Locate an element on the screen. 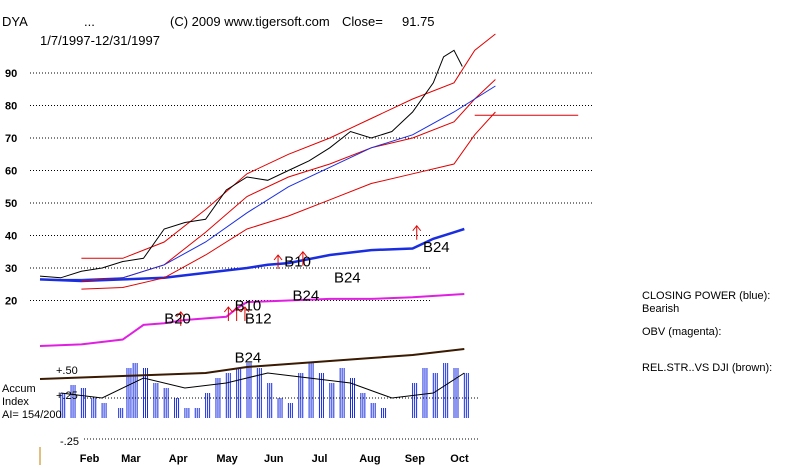 The width and height of the screenshot is (800, 468). y-axis-ticks: 90 80 70 60 50 40 30 20 is located at coordinates (11, 188).